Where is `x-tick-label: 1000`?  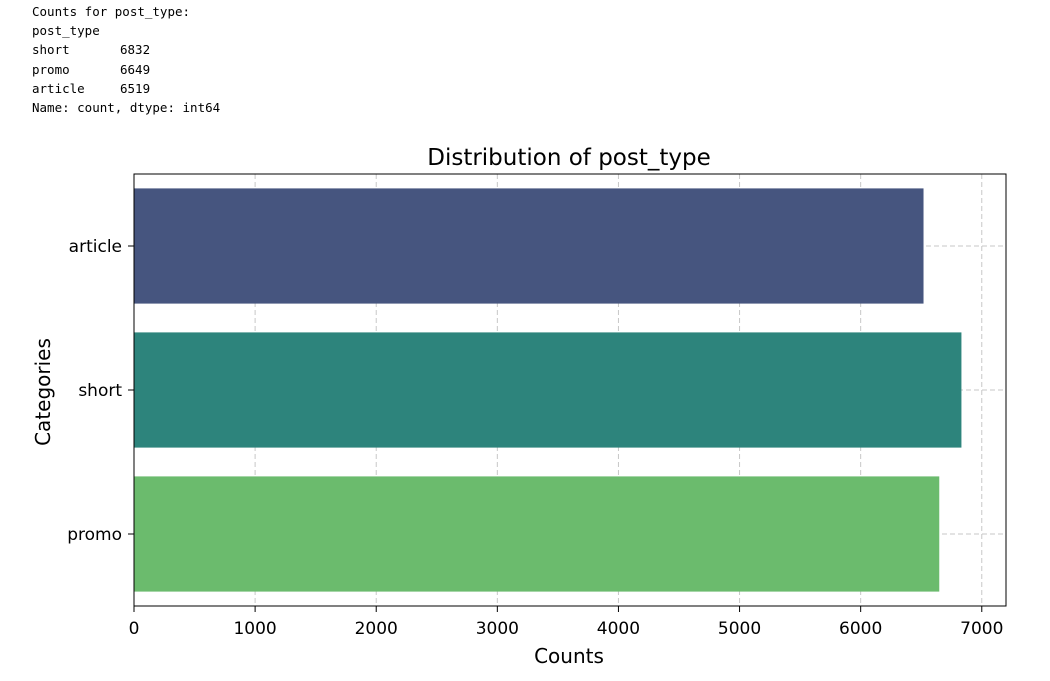 x-tick-label: 1000 is located at coordinates (254, 629).